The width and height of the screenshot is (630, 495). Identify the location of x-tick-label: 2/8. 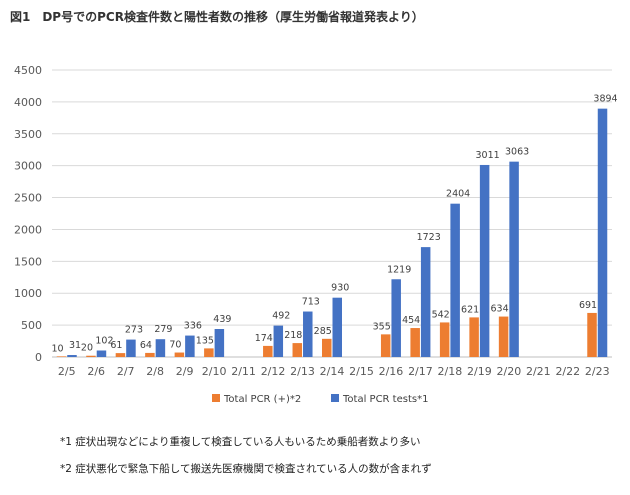
(155, 371).